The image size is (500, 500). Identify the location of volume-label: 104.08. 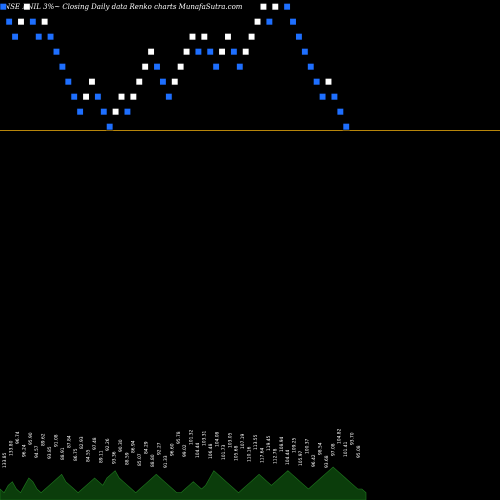
(217, 439).